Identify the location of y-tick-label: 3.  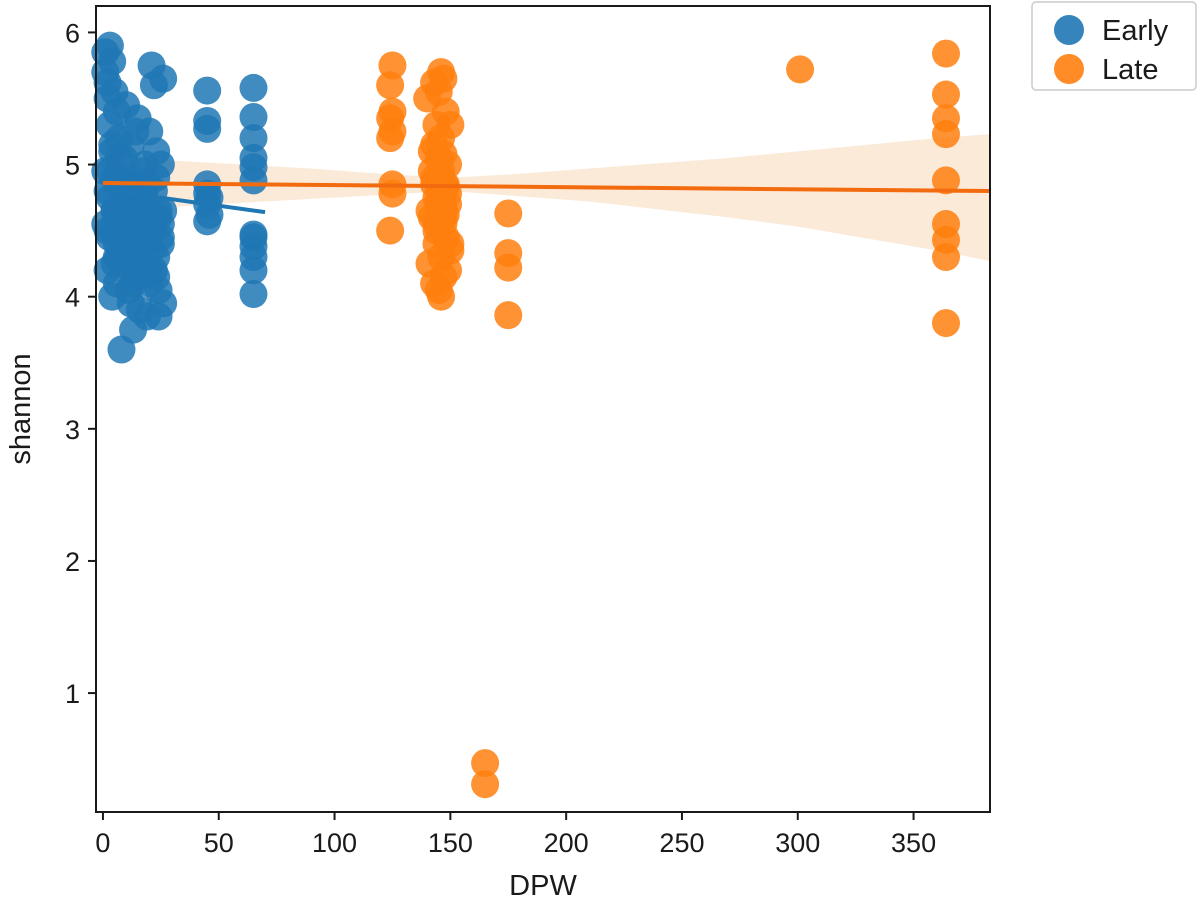
(72, 430).